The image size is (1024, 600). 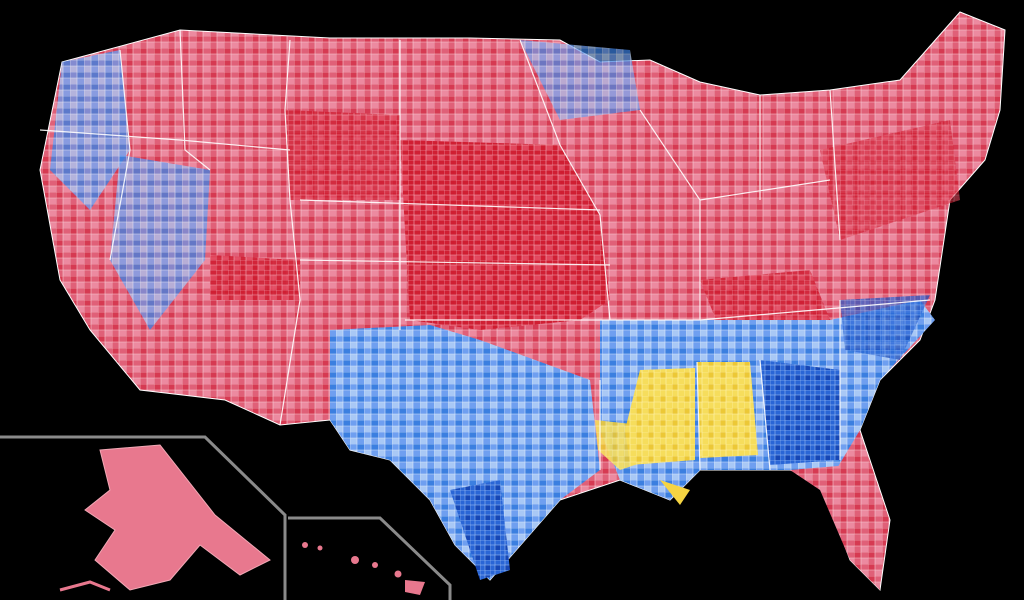 What do you see at coordinates (622, 445) in the screenshot?
I see `louisiana-region` at bounding box center [622, 445].